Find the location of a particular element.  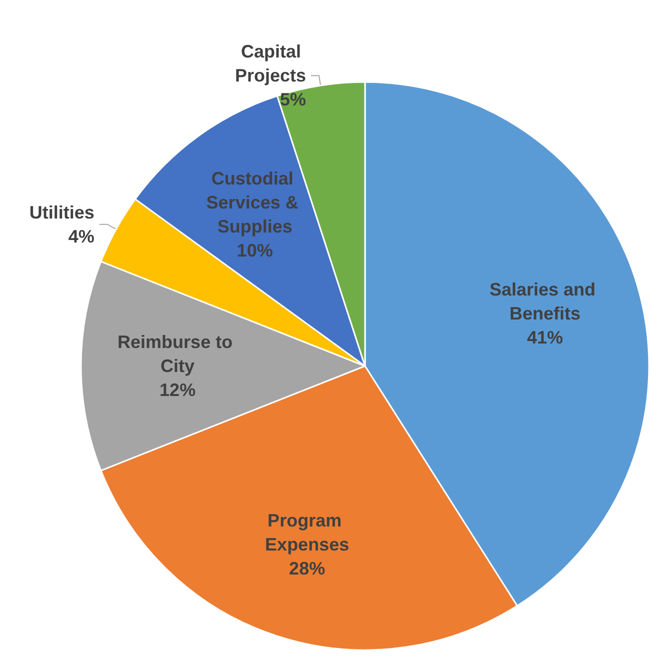

data-label: 28% is located at coordinates (307, 568).